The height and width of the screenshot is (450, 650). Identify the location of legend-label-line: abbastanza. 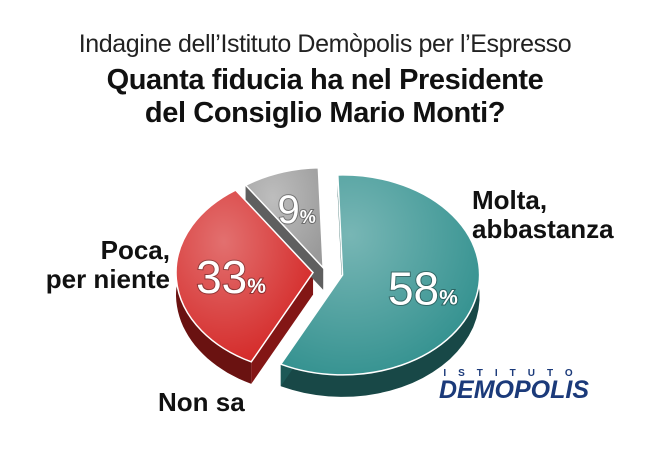
(543, 229).